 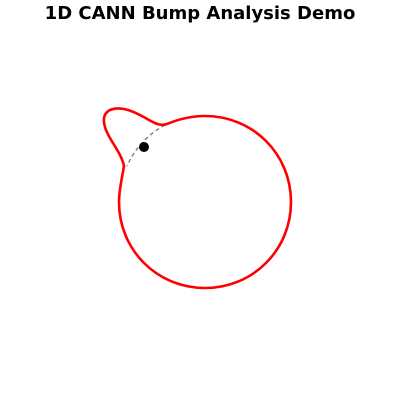 What do you see at coordinates (144, 147) in the screenshot?
I see `bump-center-marker` at bounding box center [144, 147].